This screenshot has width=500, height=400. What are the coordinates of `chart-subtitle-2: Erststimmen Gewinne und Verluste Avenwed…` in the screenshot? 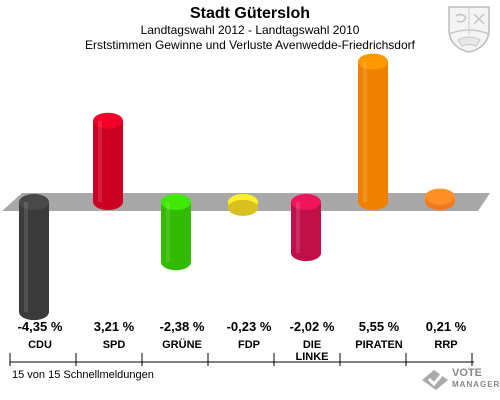 It's located at (250, 45).